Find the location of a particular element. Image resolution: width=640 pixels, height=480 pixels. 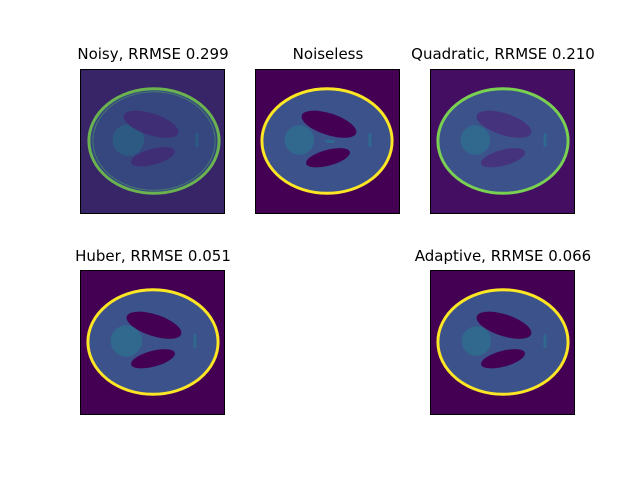

panel-title-noiseless: Noiseless is located at coordinates (328, 54).